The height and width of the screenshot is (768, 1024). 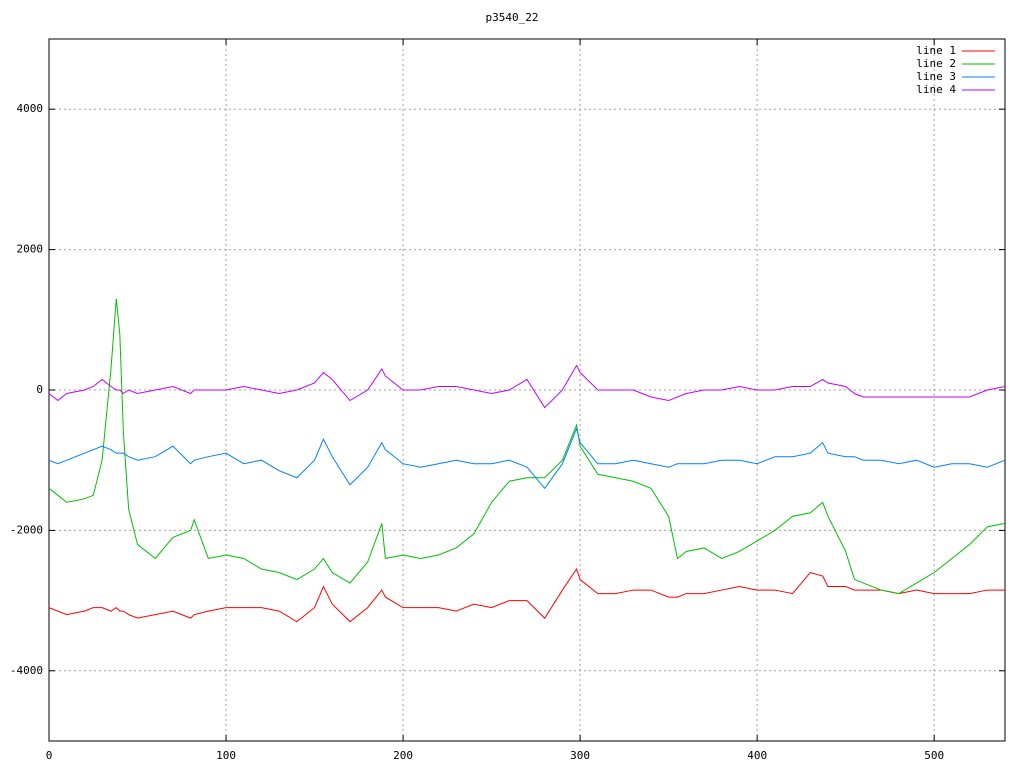 What do you see at coordinates (936, 89) in the screenshot?
I see `legend-label: line 4` at bounding box center [936, 89].